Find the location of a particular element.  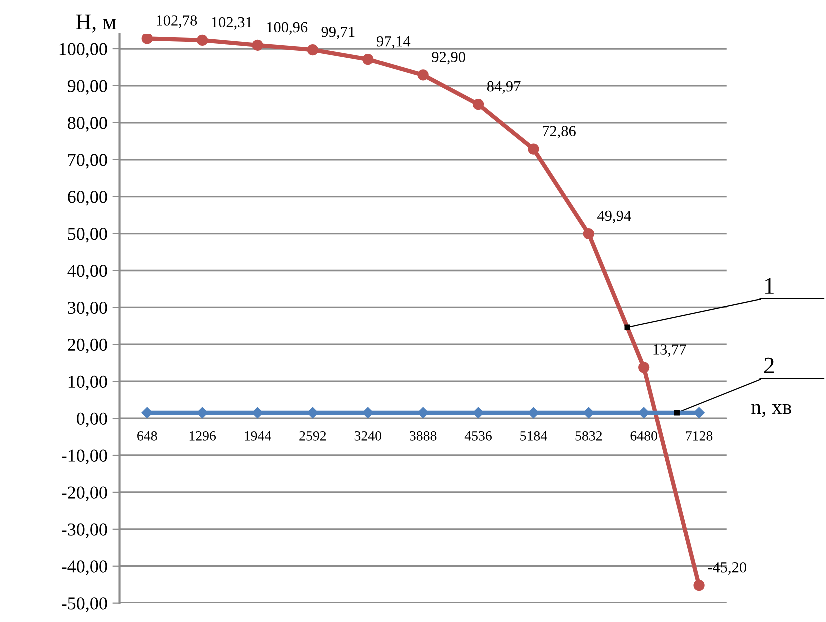

y-tick-label: 40,00 is located at coordinates (88, 272).